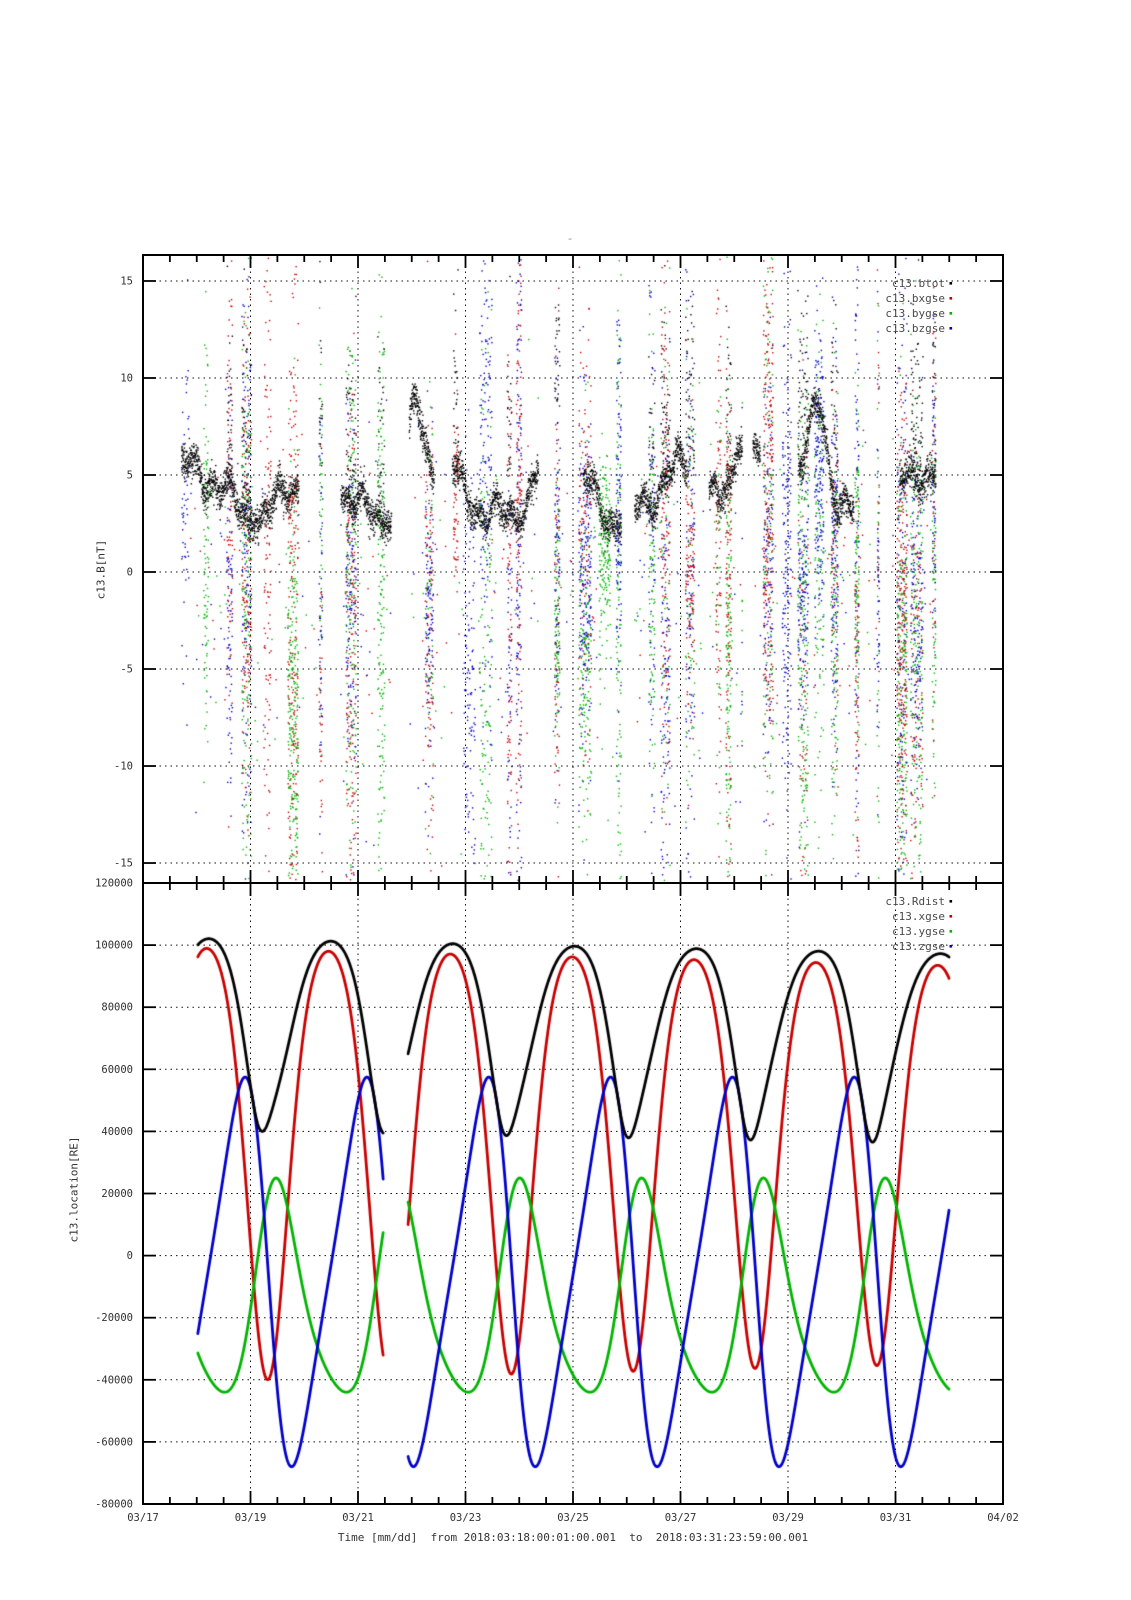  What do you see at coordinates (114, 884) in the screenshot?
I see `y-tick-label: 120000` at bounding box center [114, 884].